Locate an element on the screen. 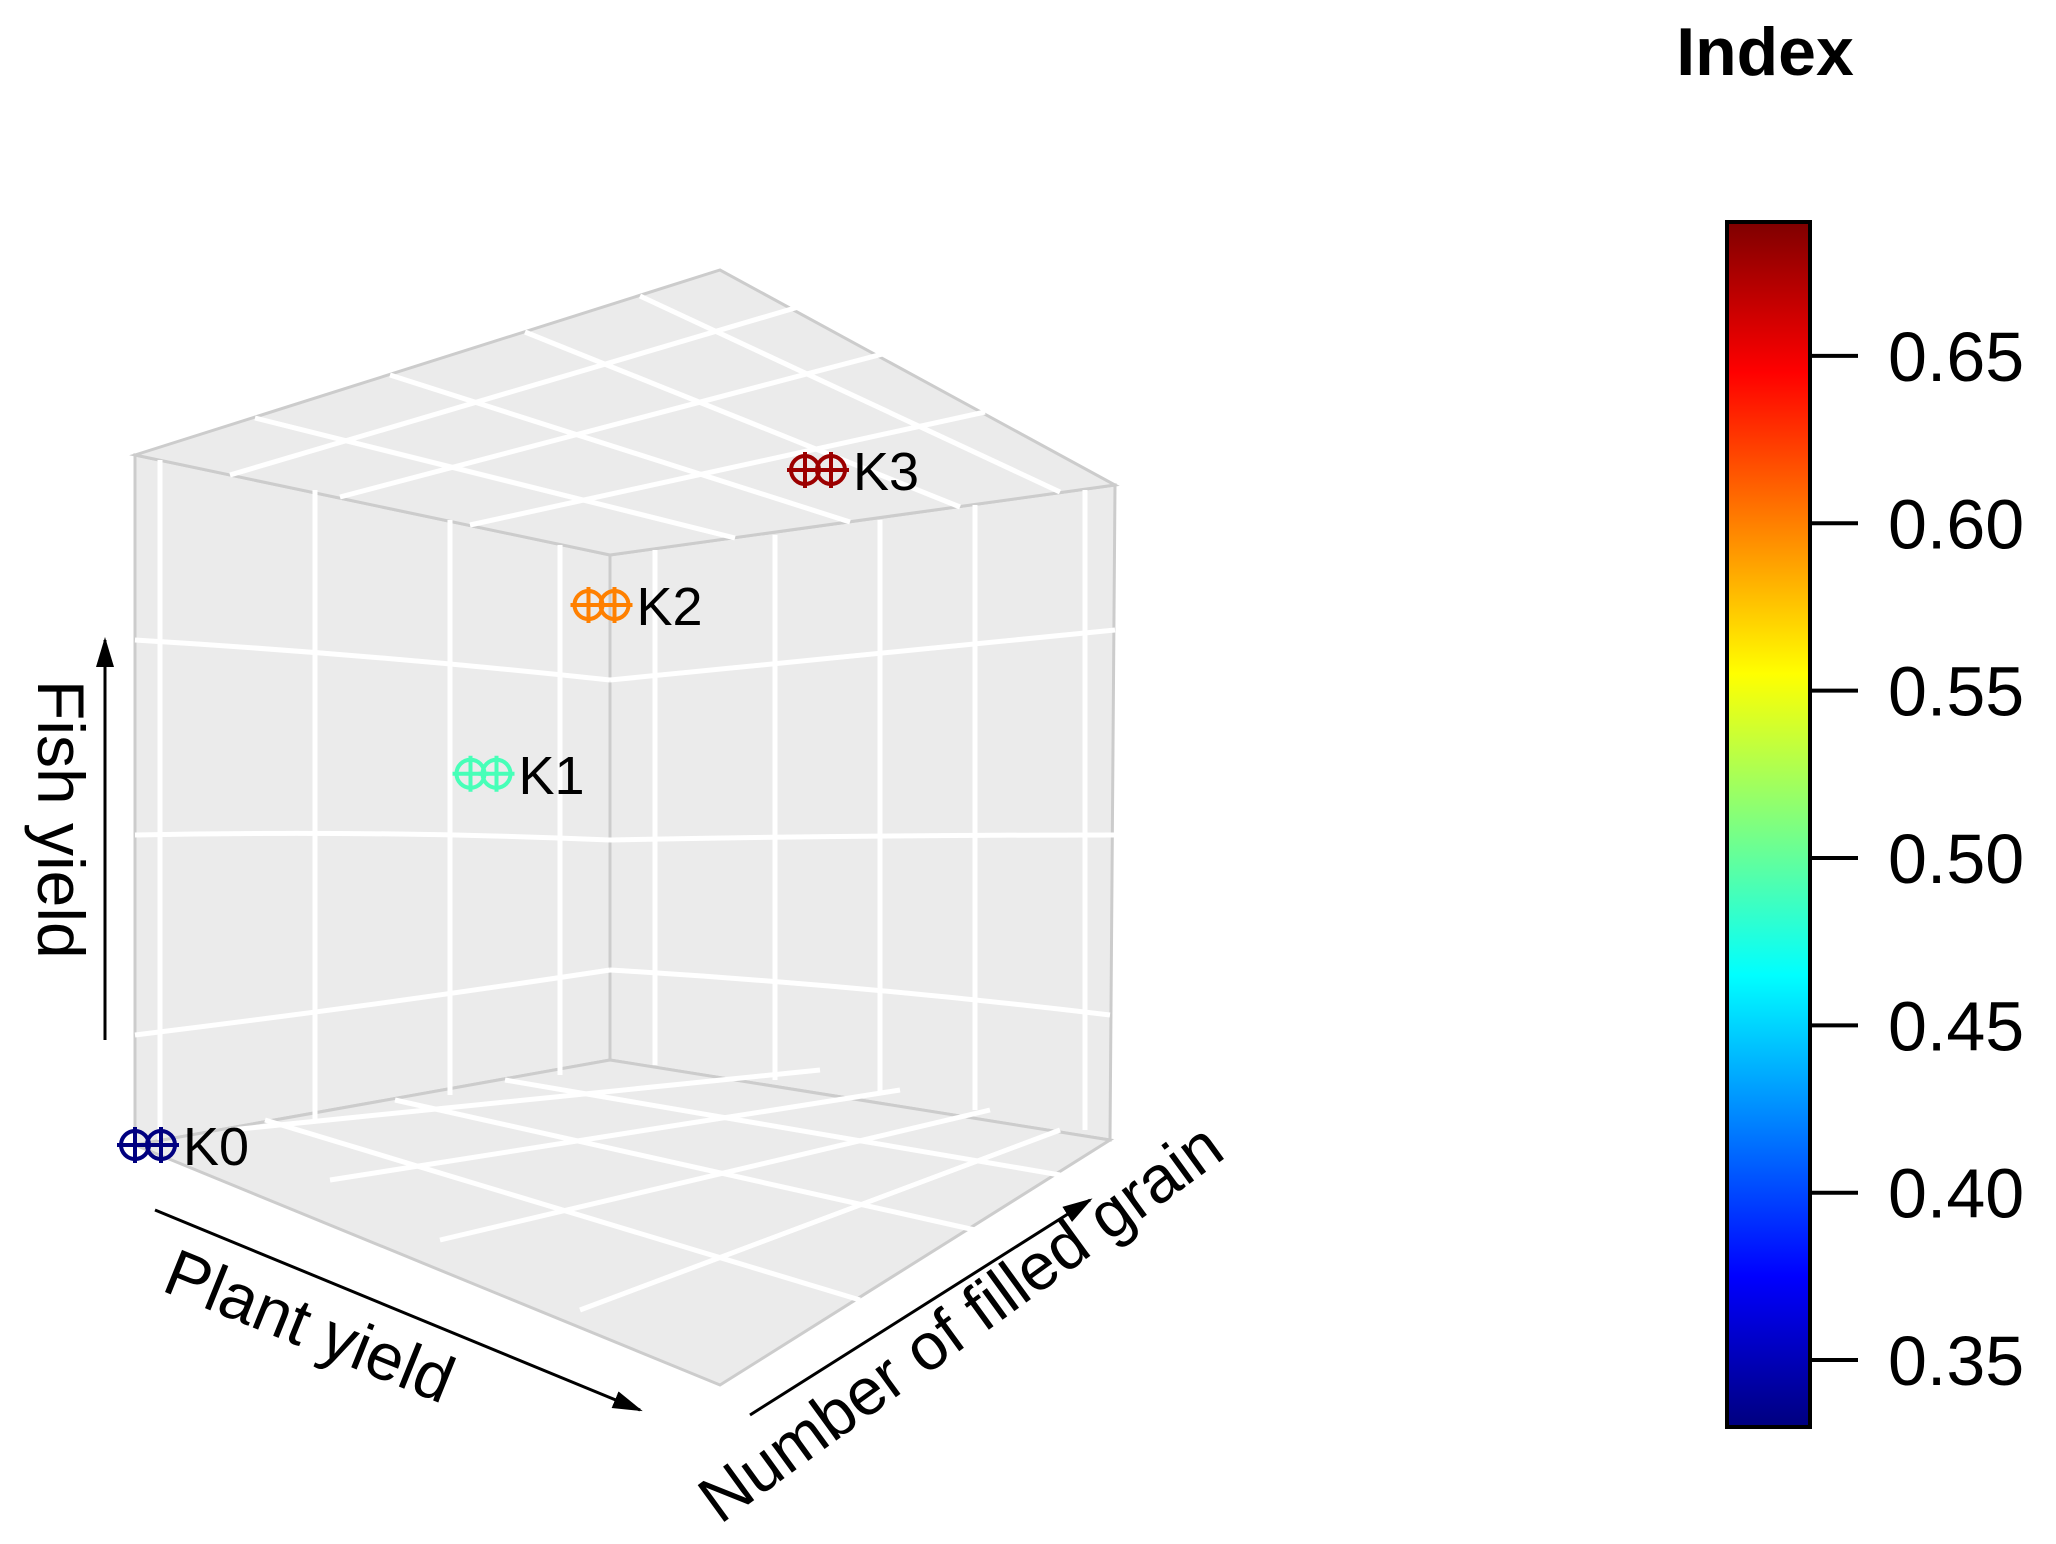 The height and width of the screenshot is (1544, 2056). colorbar-tick-label: 0.60 is located at coordinates (1956, 524).